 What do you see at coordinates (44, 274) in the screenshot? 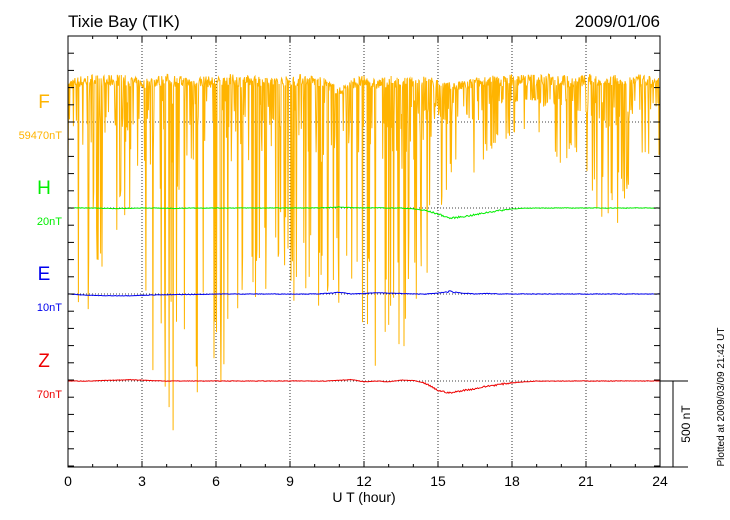
I see `series-name-E: E` at bounding box center [44, 274].